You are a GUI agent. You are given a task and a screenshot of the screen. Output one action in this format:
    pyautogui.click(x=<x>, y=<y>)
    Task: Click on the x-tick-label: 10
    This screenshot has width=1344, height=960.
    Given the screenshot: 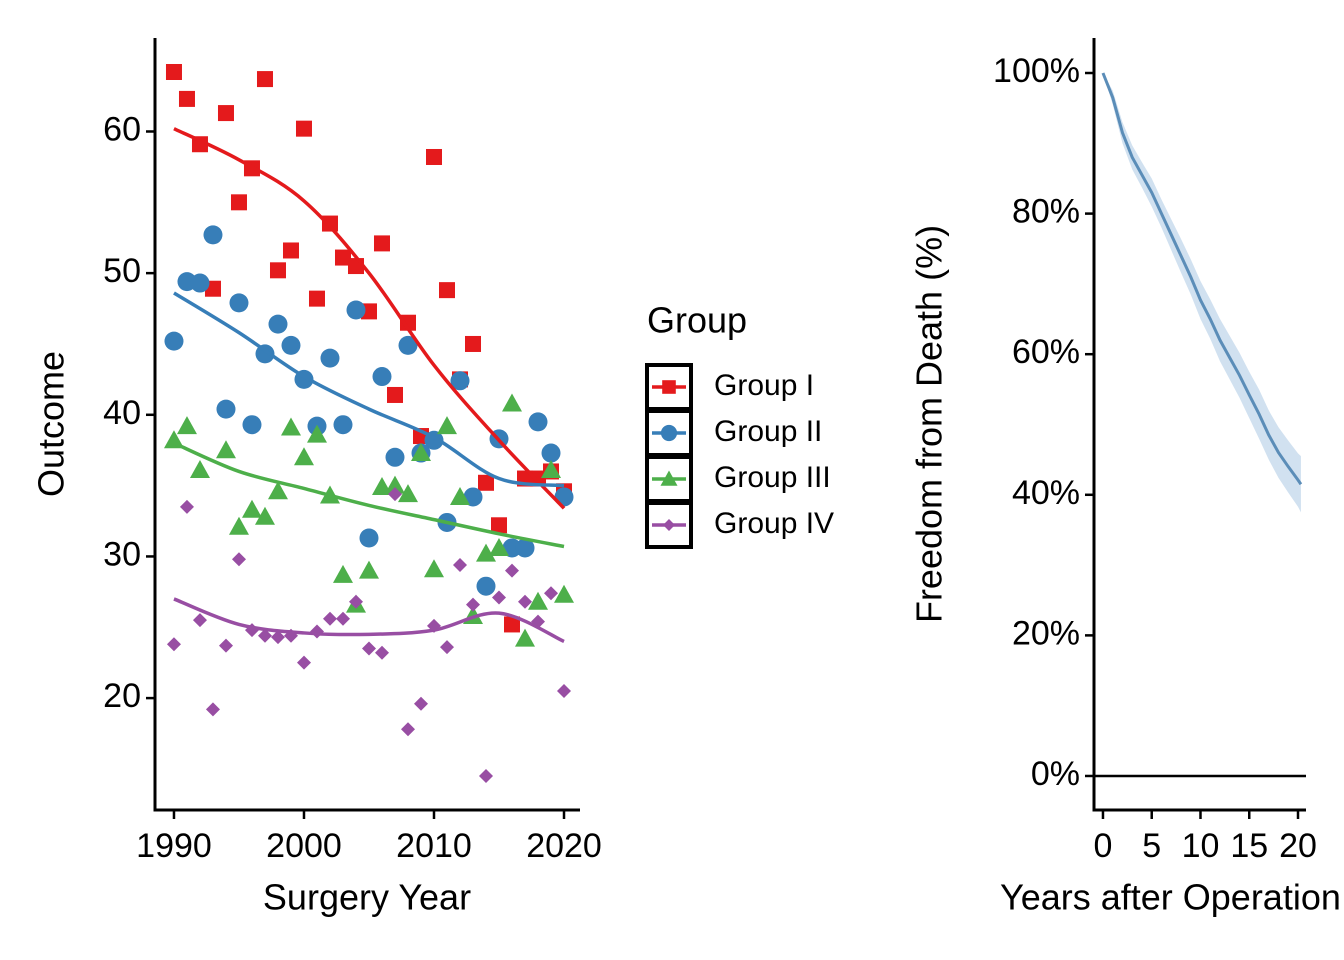 What is the action you would take?
    pyautogui.click(x=1201, y=846)
    